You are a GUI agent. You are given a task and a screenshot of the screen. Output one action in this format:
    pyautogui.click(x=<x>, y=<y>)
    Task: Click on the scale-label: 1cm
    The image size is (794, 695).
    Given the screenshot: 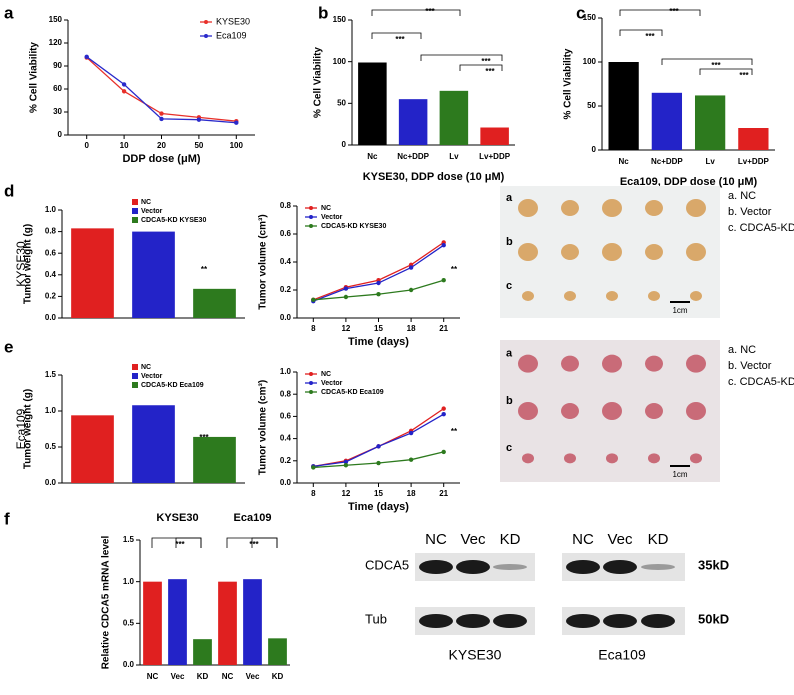 What is the action you would take?
    pyautogui.click(x=679, y=474)
    